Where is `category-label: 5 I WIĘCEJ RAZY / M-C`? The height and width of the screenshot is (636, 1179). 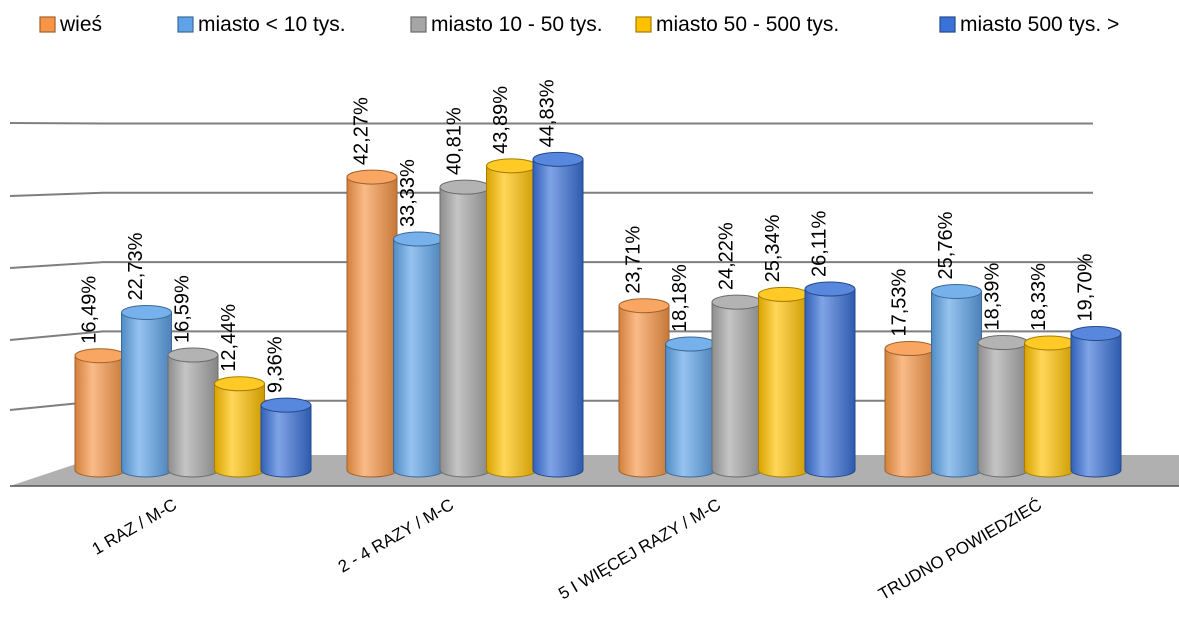 category-label: 5 I WIĘCEJ RAZY / M-C is located at coordinates (639, 549).